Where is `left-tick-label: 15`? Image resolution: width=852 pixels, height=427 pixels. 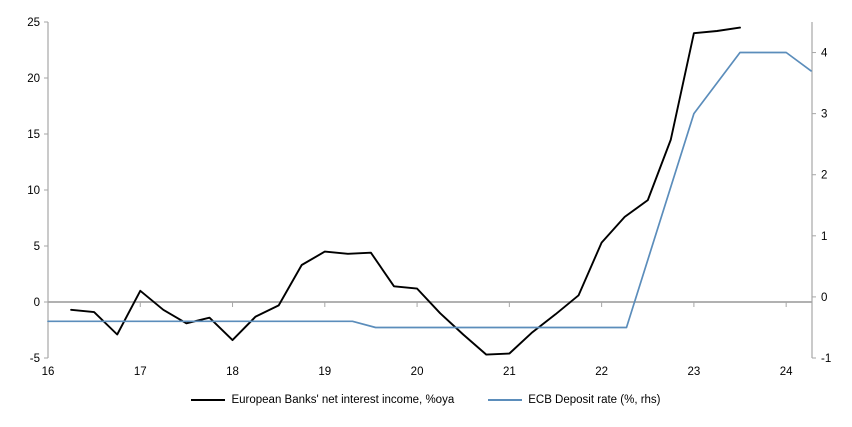 left-tick-label: 15 is located at coordinates (33, 135).